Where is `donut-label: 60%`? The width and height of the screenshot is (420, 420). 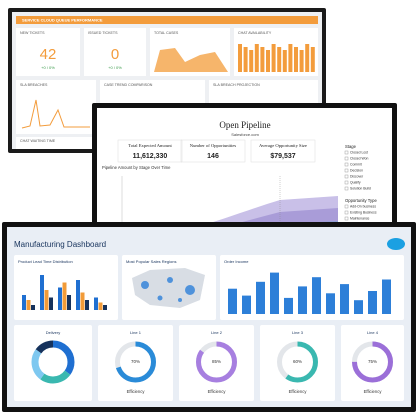
donut-label: 60% is located at coordinates (297, 361).